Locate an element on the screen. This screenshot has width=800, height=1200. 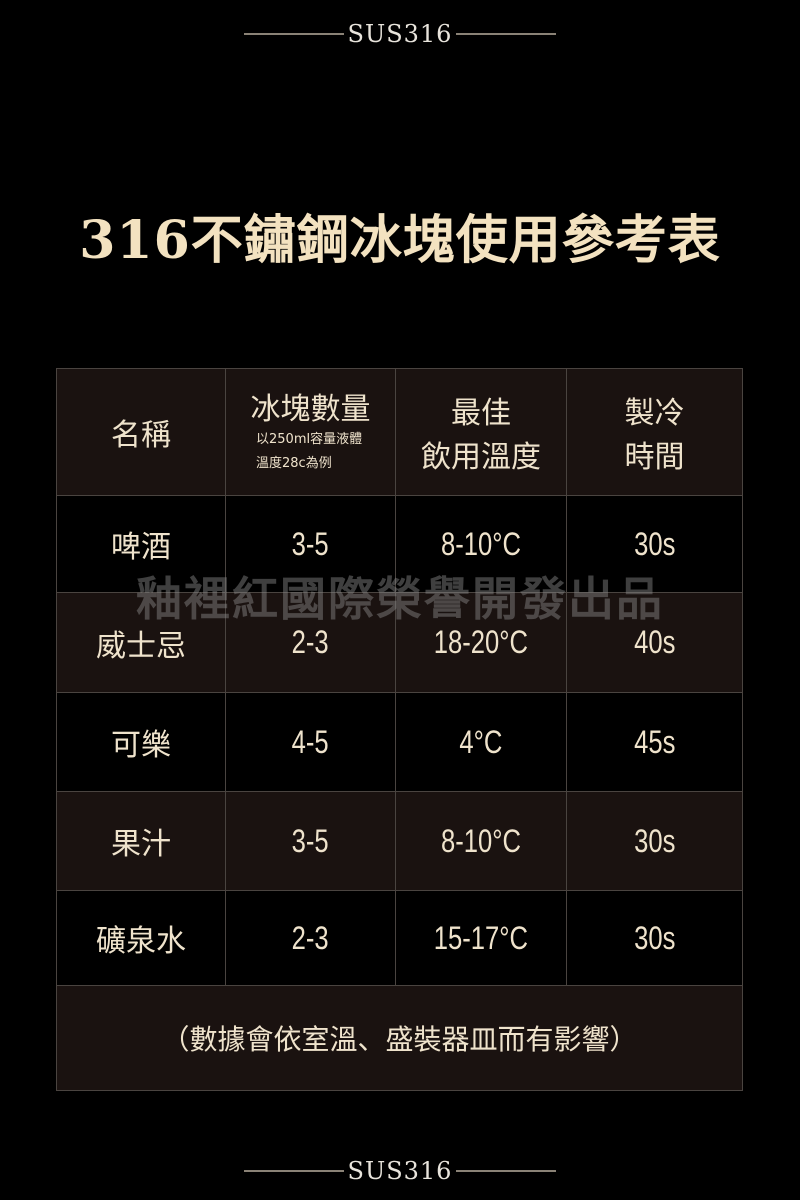
table-header: 名稱 冰塊數量 以250ml容量液體 溫度28c為例 最佳飲用溫度 製冷時間 is located at coordinates (399, 432).